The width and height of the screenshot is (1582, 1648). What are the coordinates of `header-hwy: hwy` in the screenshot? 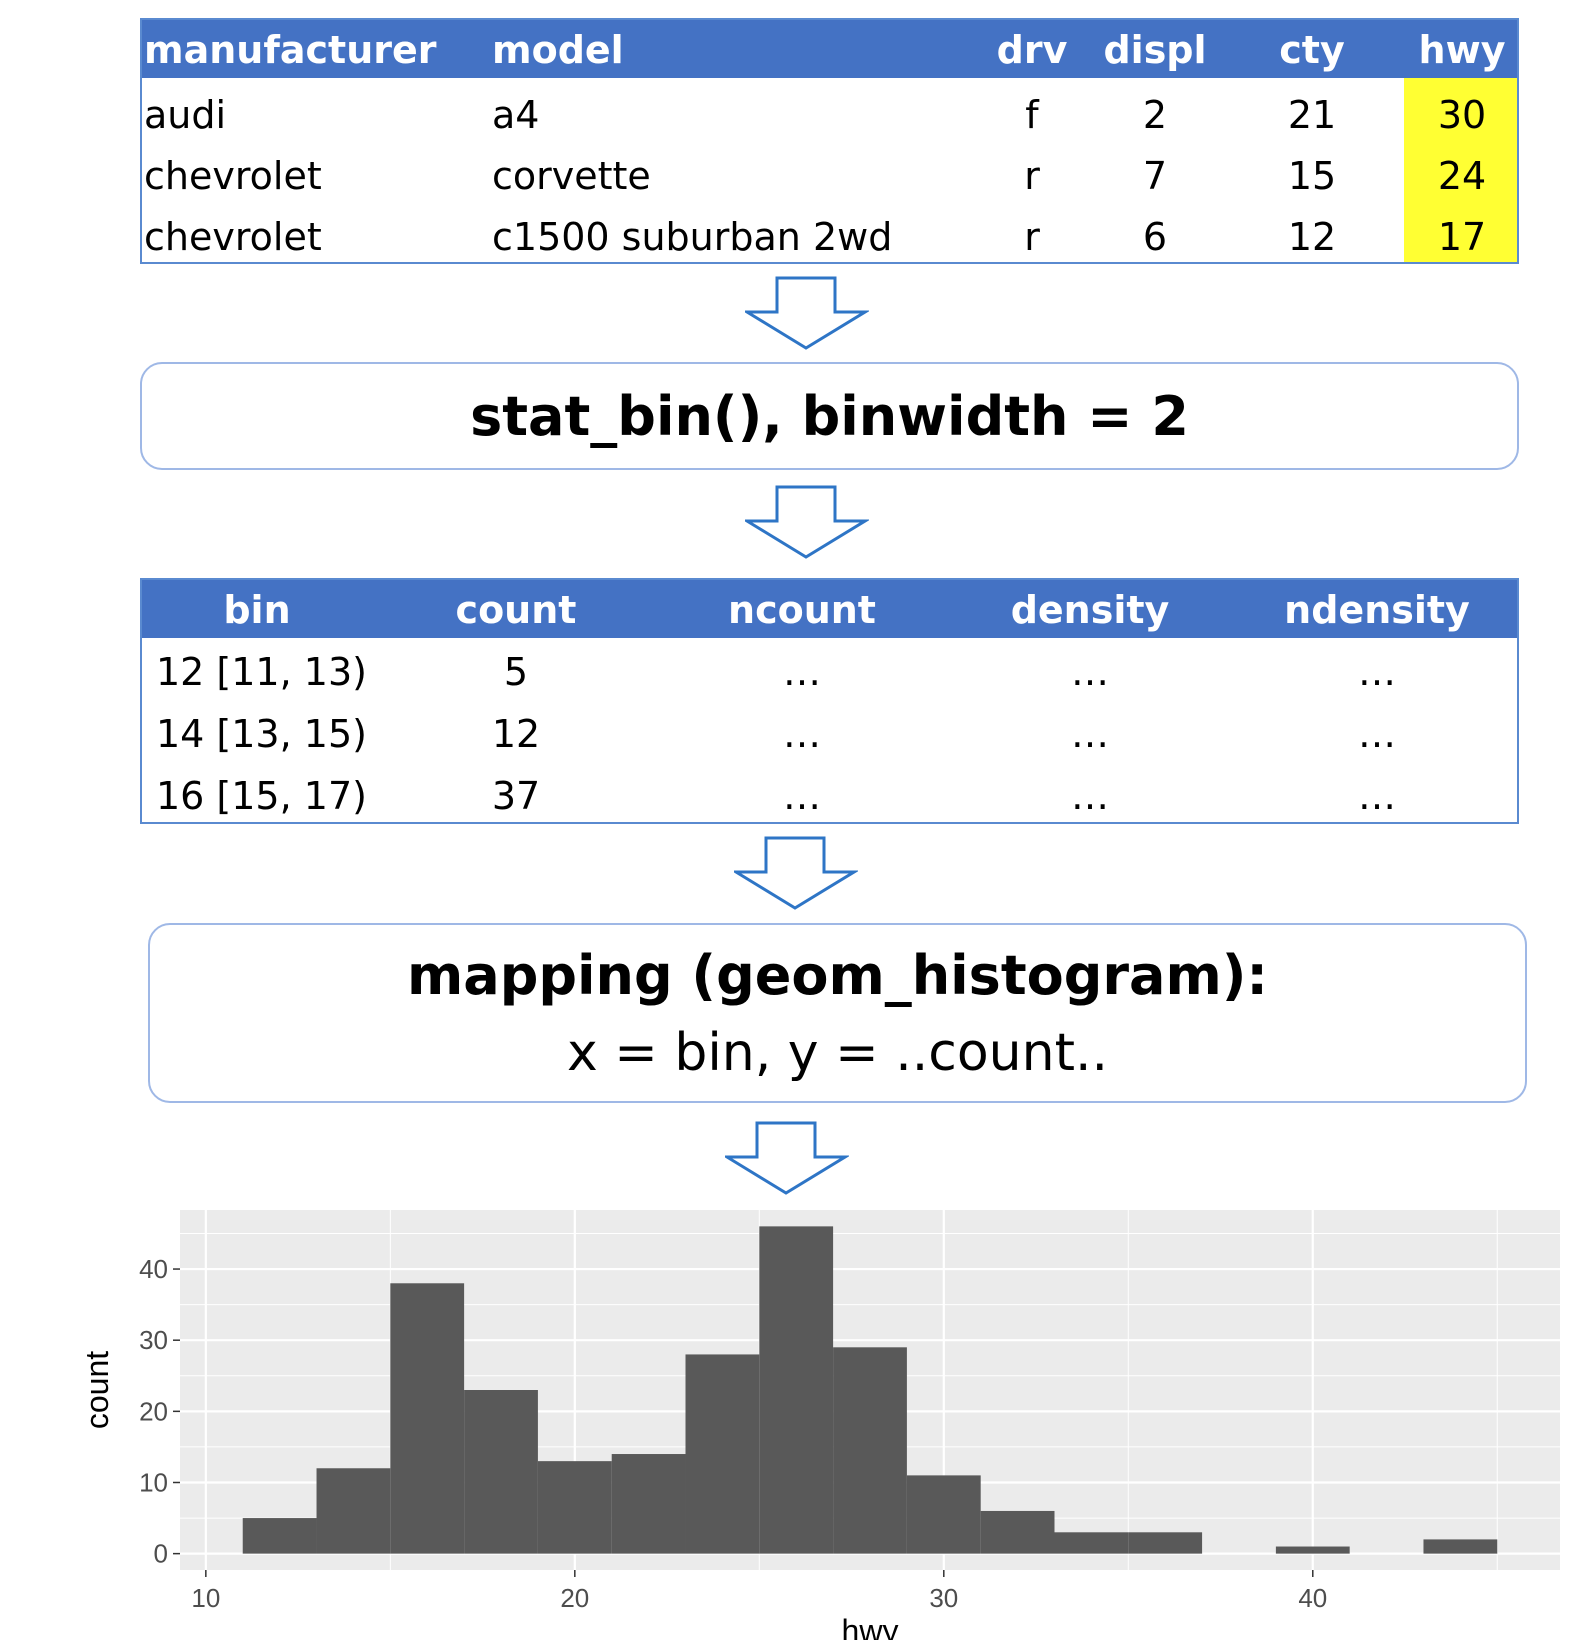 It's located at (1462, 50).